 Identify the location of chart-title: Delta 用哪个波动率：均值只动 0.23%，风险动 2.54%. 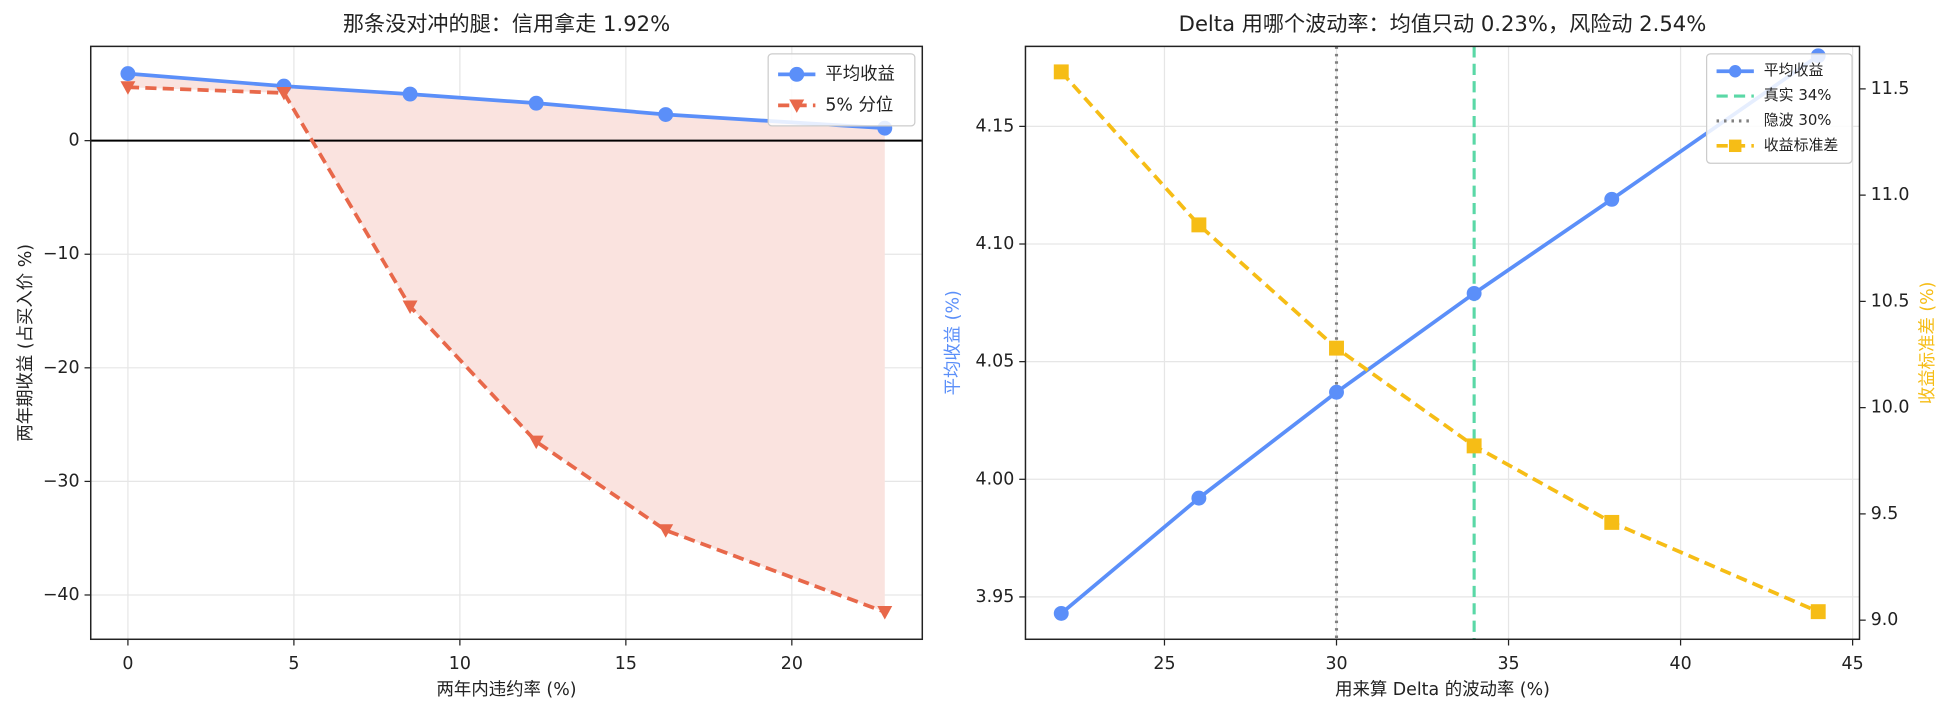
(1443, 23).